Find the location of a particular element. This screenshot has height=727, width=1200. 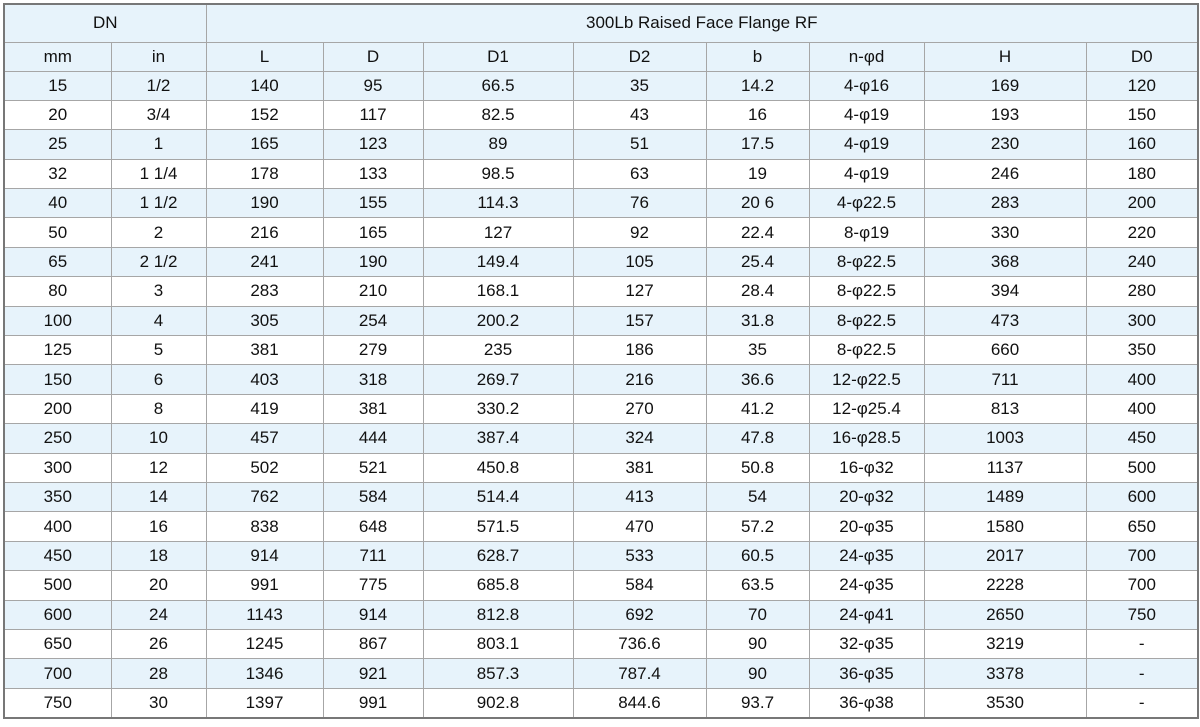

table-row: 300 12 502 521 450.8 381 50.8 16-φ32 1137 500 is located at coordinates (601, 467).